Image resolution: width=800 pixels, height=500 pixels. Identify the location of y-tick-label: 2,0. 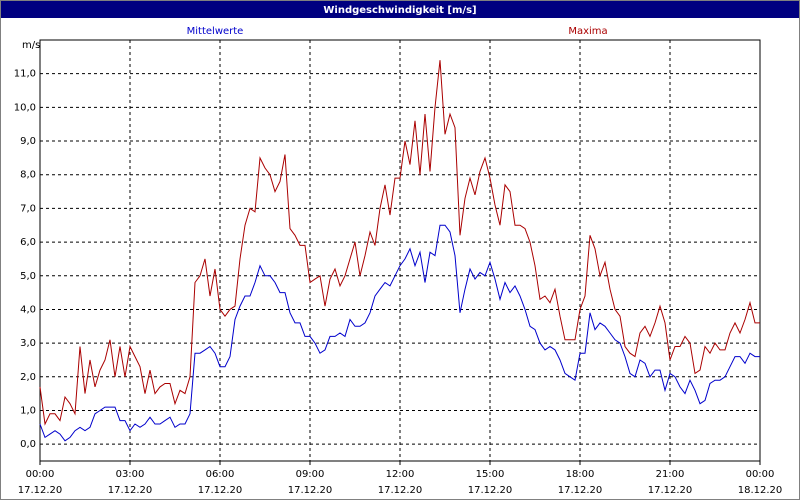
(28, 377).